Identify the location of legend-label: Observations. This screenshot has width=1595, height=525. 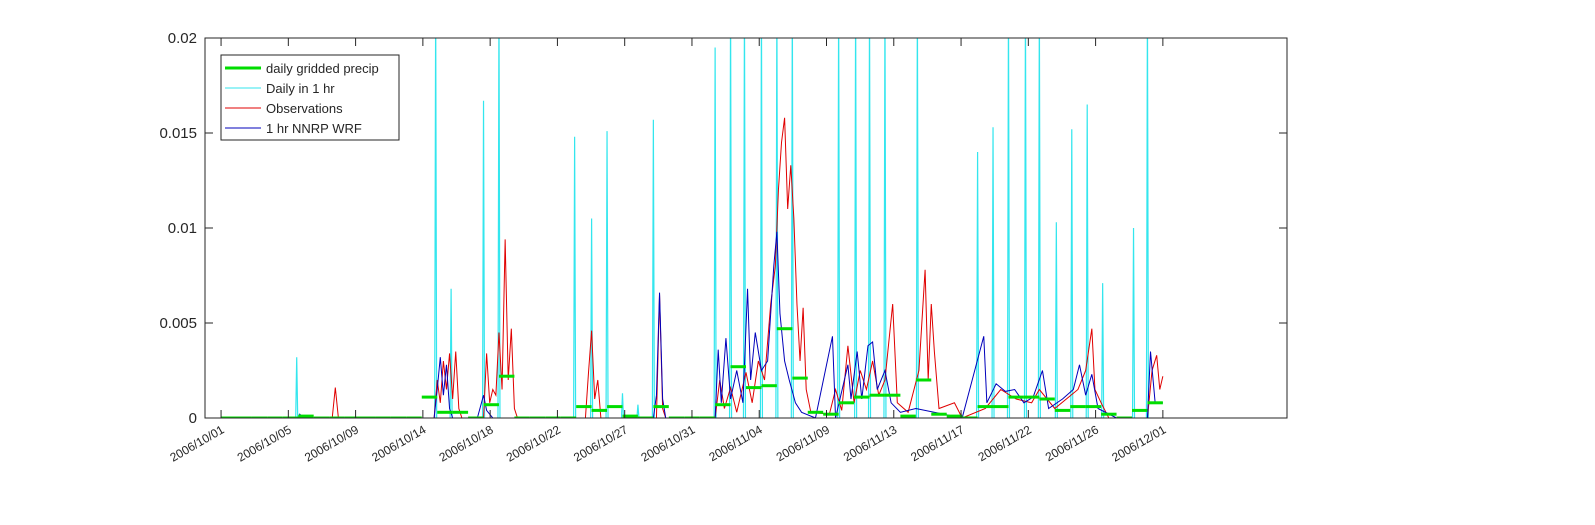
(304, 108).